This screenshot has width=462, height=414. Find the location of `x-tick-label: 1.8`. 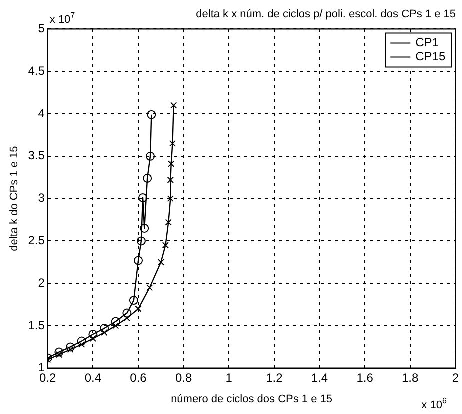

x-tick-label: 1.8 is located at coordinates (411, 377).